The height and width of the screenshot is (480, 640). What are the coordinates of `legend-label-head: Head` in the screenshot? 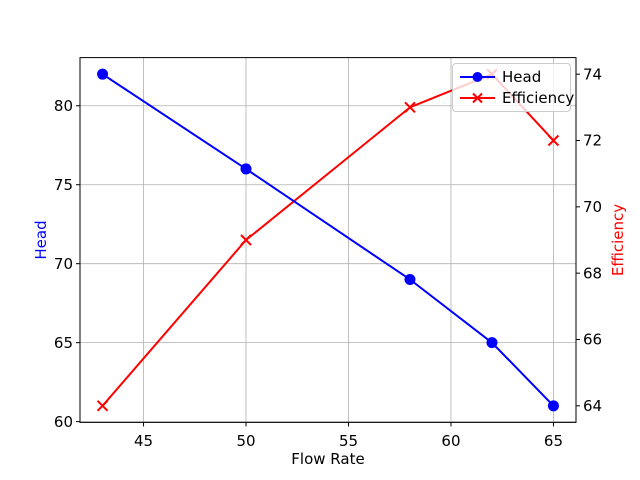 It's located at (522, 77).